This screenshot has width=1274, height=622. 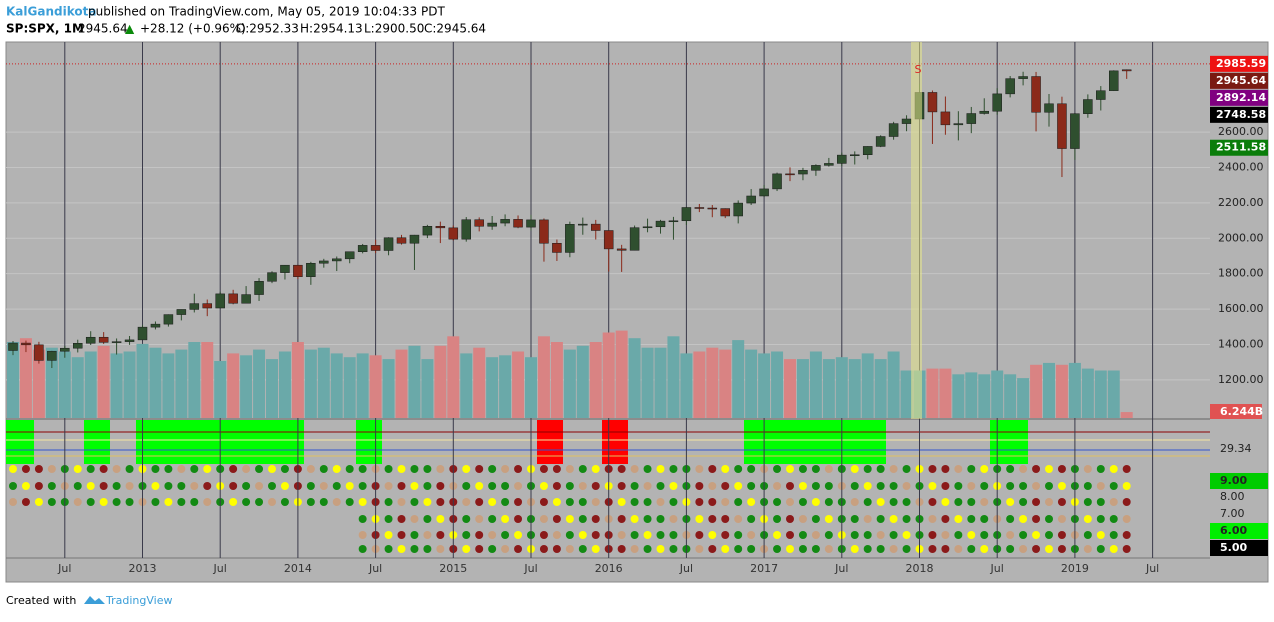 I want to click on y-tick-label: 2000.00, so click(x=1241, y=237).